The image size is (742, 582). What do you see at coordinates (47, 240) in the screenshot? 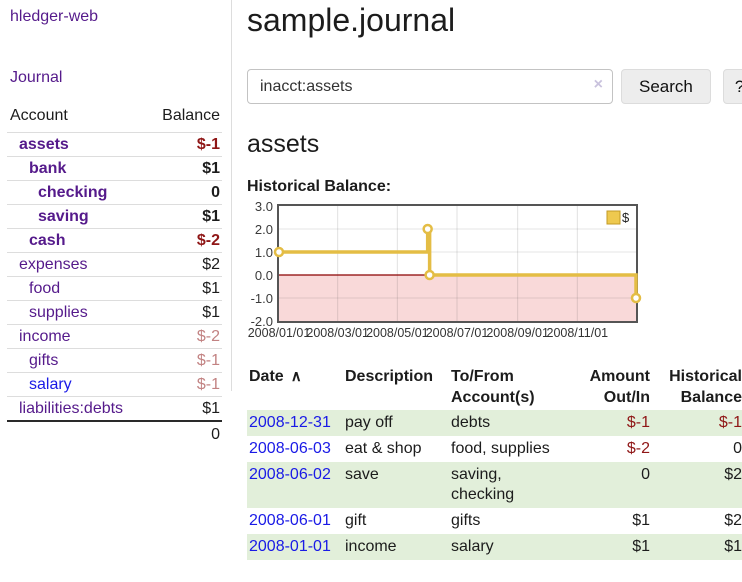
I see `account-link: cash` at bounding box center [47, 240].